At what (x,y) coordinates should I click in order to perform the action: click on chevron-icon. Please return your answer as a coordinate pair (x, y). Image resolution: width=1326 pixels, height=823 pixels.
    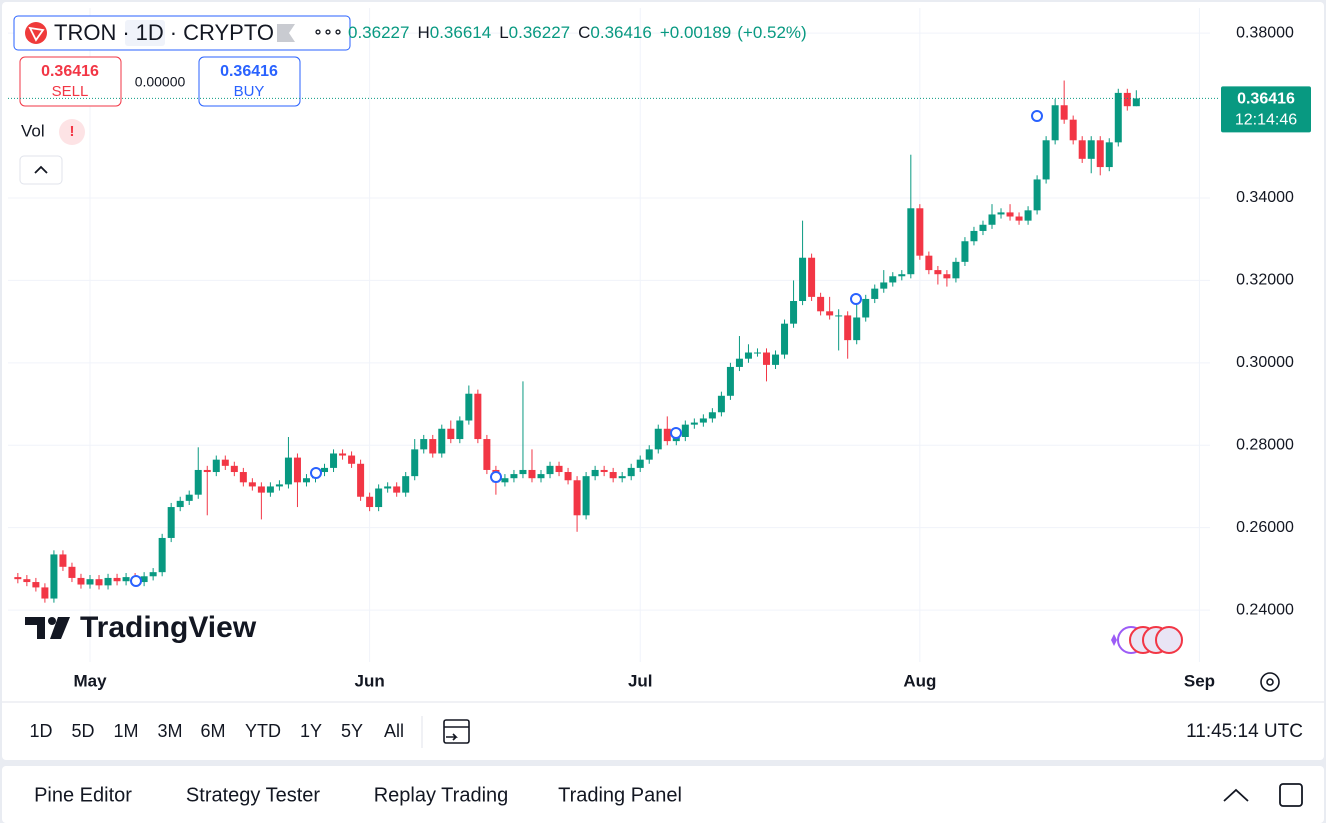
    Looking at the image, I should click on (41, 169).